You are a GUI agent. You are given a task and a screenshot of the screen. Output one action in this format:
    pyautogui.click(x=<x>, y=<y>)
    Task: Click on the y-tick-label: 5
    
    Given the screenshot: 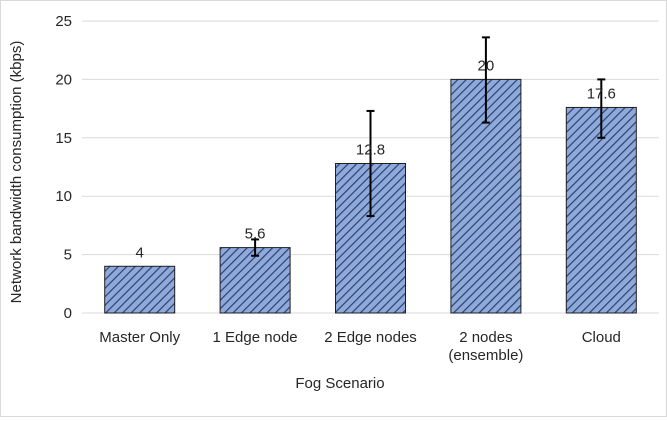 What is the action you would take?
    pyautogui.click(x=68, y=255)
    